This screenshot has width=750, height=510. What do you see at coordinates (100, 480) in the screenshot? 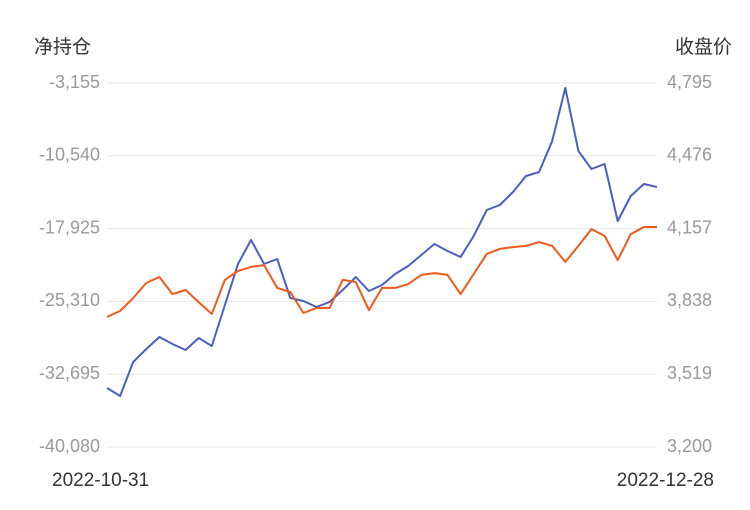
I see `x-tick-label: 2022-10-31` at bounding box center [100, 480].